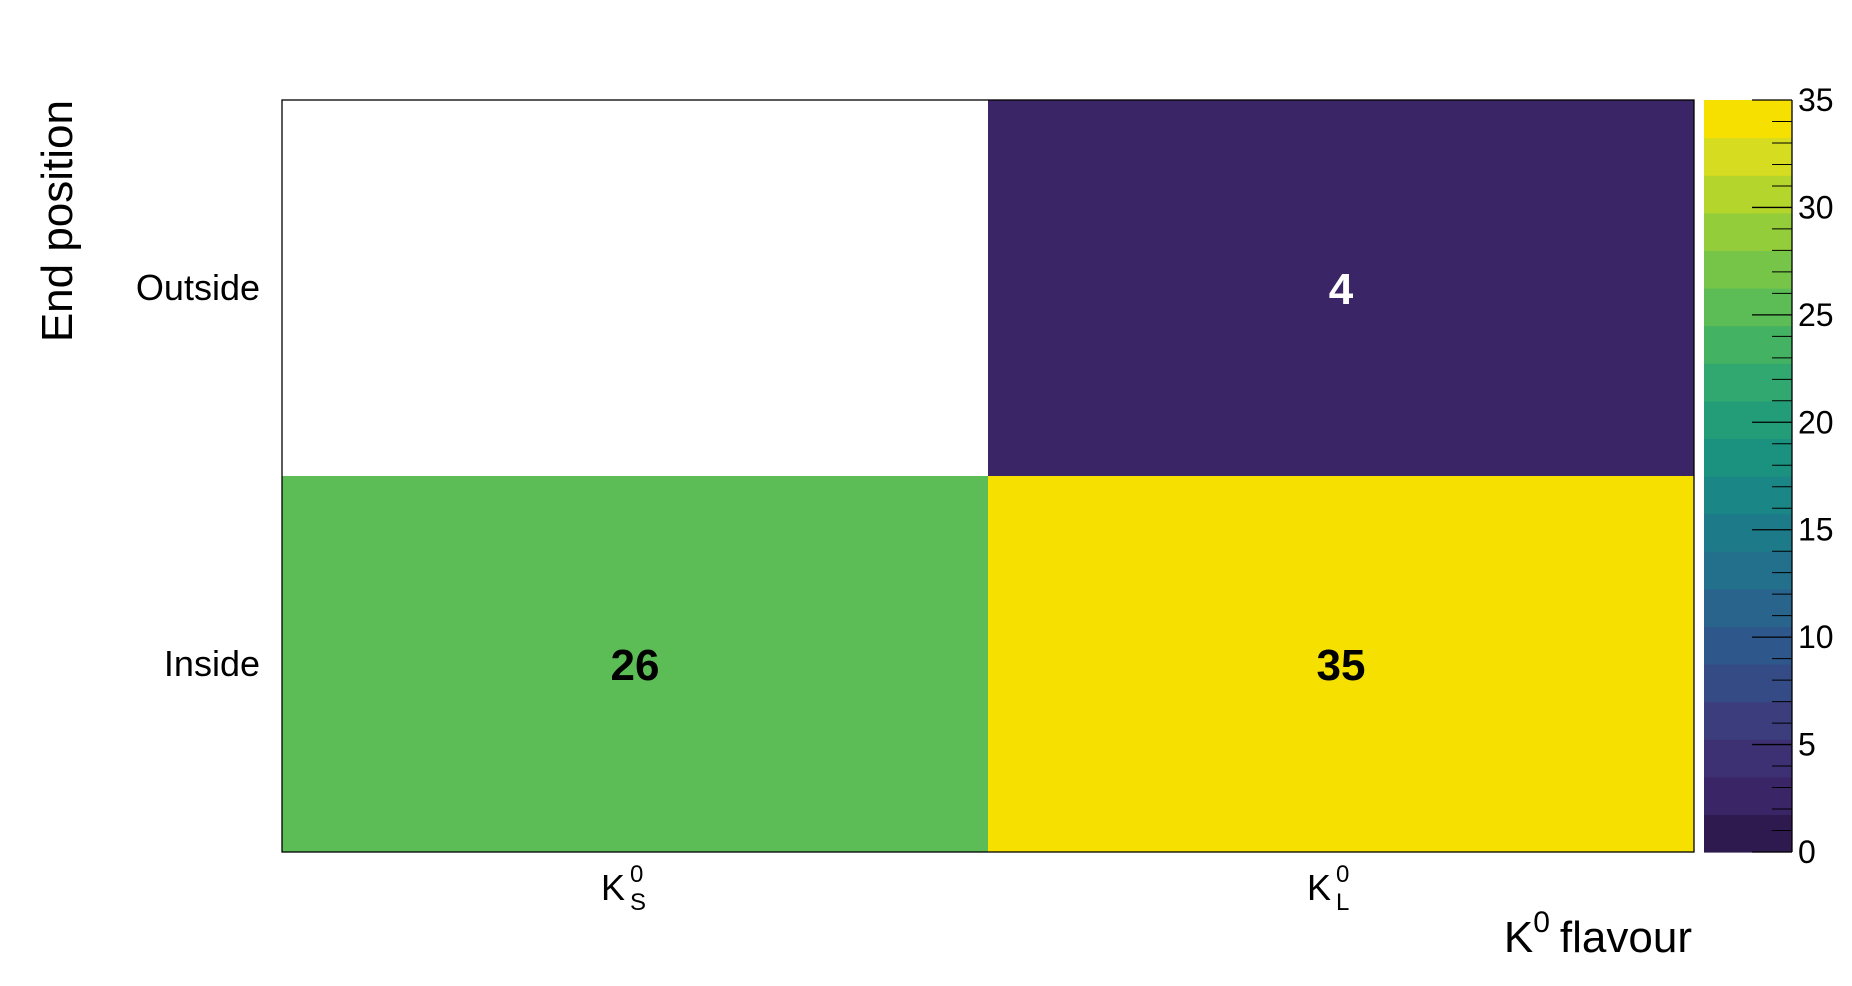  Describe the element at coordinates (1807, 745) in the screenshot. I see `colorbar-tick-label: 5` at that location.